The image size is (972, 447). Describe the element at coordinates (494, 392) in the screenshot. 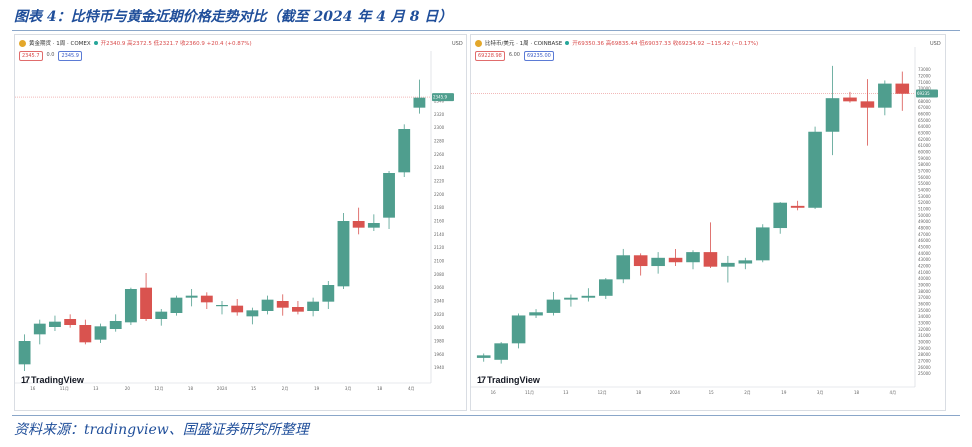

I see `x-tick-label: 16` at that location.